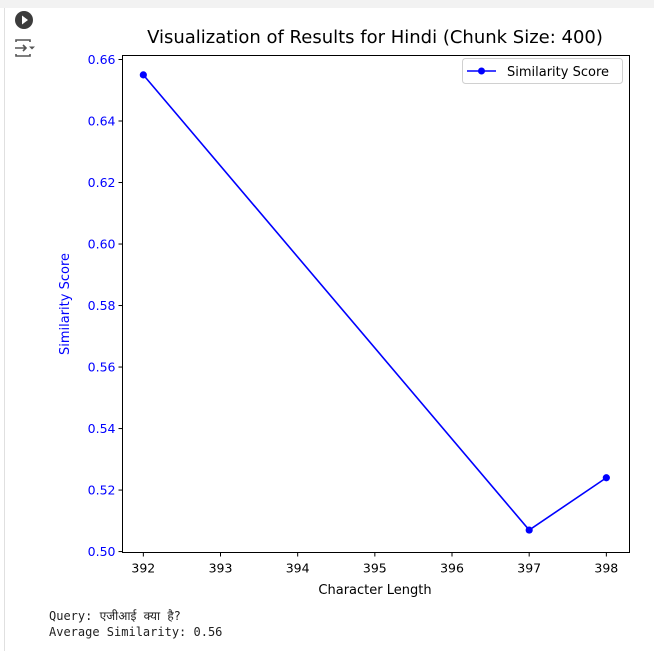  Describe the element at coordinates (102, 244) in the screenshot. I see `y-tick-label: 0.60` at that location.